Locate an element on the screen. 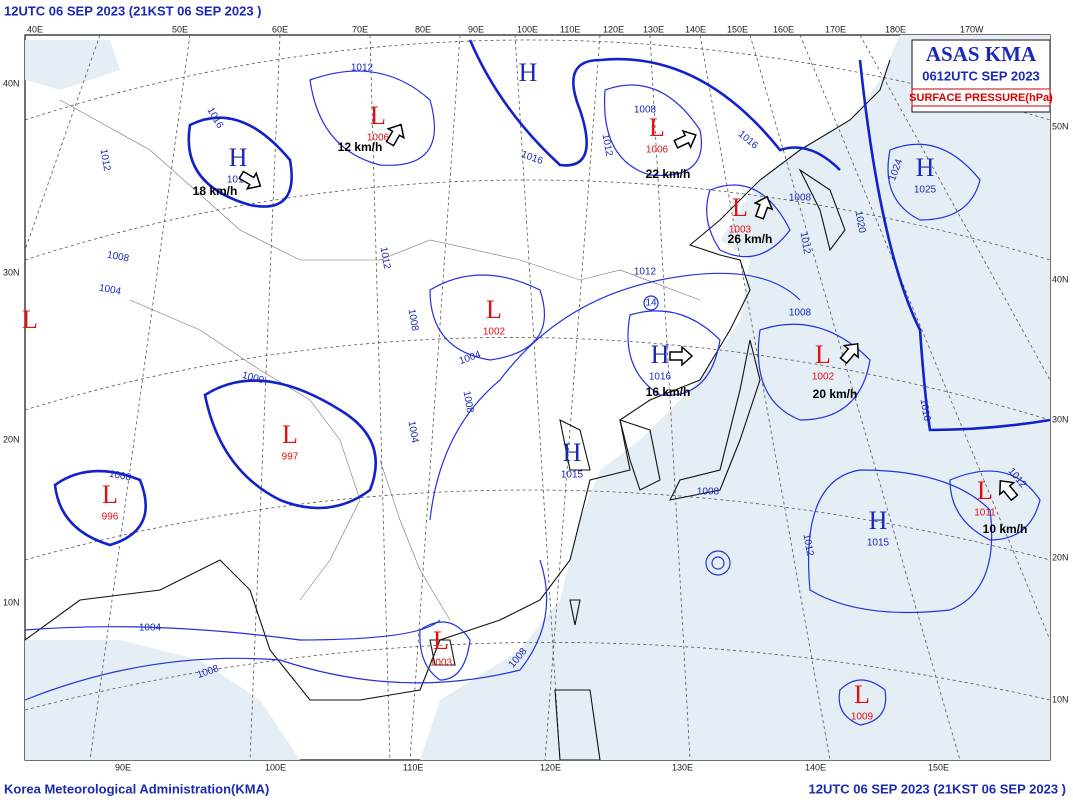  pressure-value: 1017 is located at coordinates (238, 180).